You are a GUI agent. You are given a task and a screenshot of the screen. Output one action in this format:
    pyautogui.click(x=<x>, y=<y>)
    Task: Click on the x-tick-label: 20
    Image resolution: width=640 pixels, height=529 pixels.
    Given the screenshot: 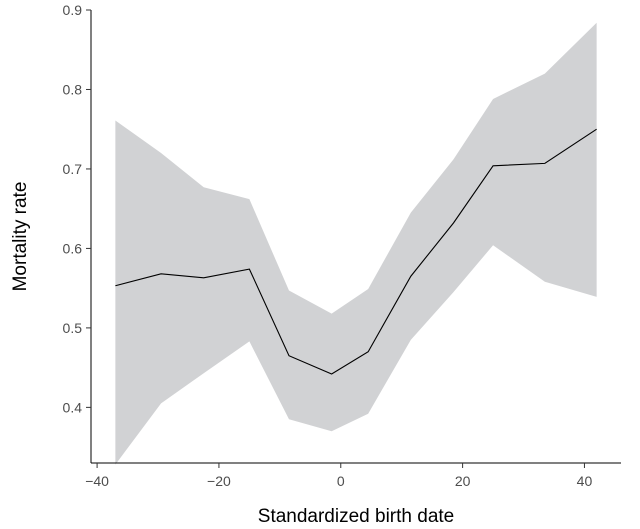 What is the action you would take?
    pyautogui.click(x=463, y=481)
    